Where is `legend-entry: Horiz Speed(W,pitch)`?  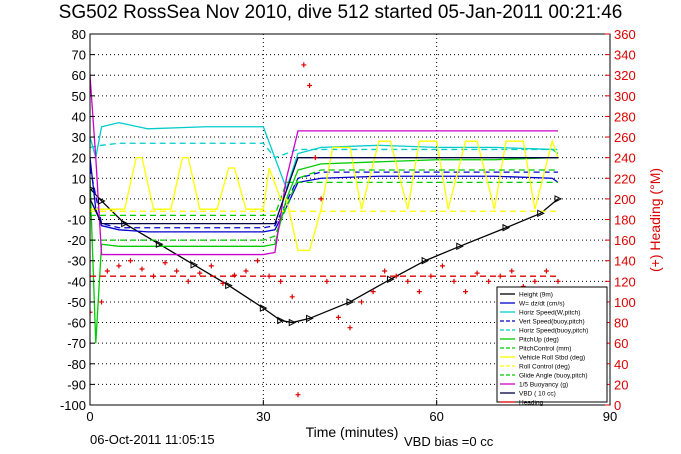
legend-entry: Horiz Speed(W,pitch) is located at coordinates (549, 313).